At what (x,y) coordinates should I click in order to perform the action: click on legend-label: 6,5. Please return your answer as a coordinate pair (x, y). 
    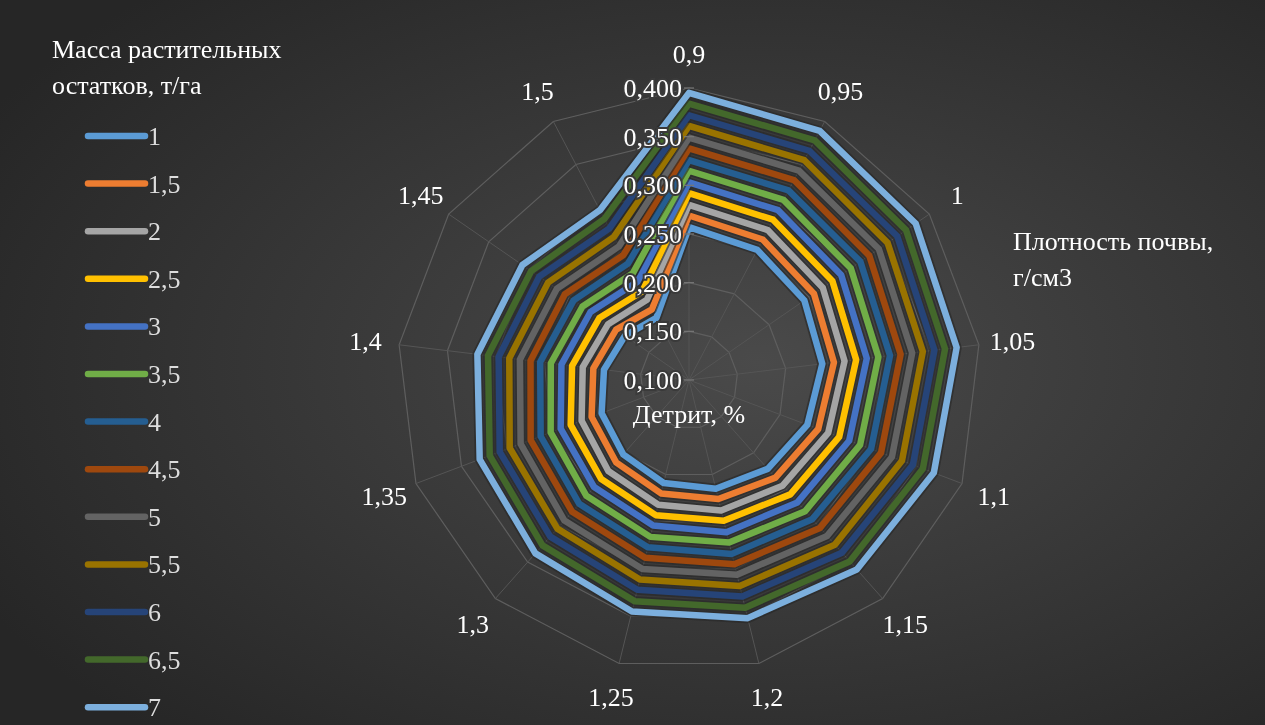
    Looking at the image, I should click on (164, 660).